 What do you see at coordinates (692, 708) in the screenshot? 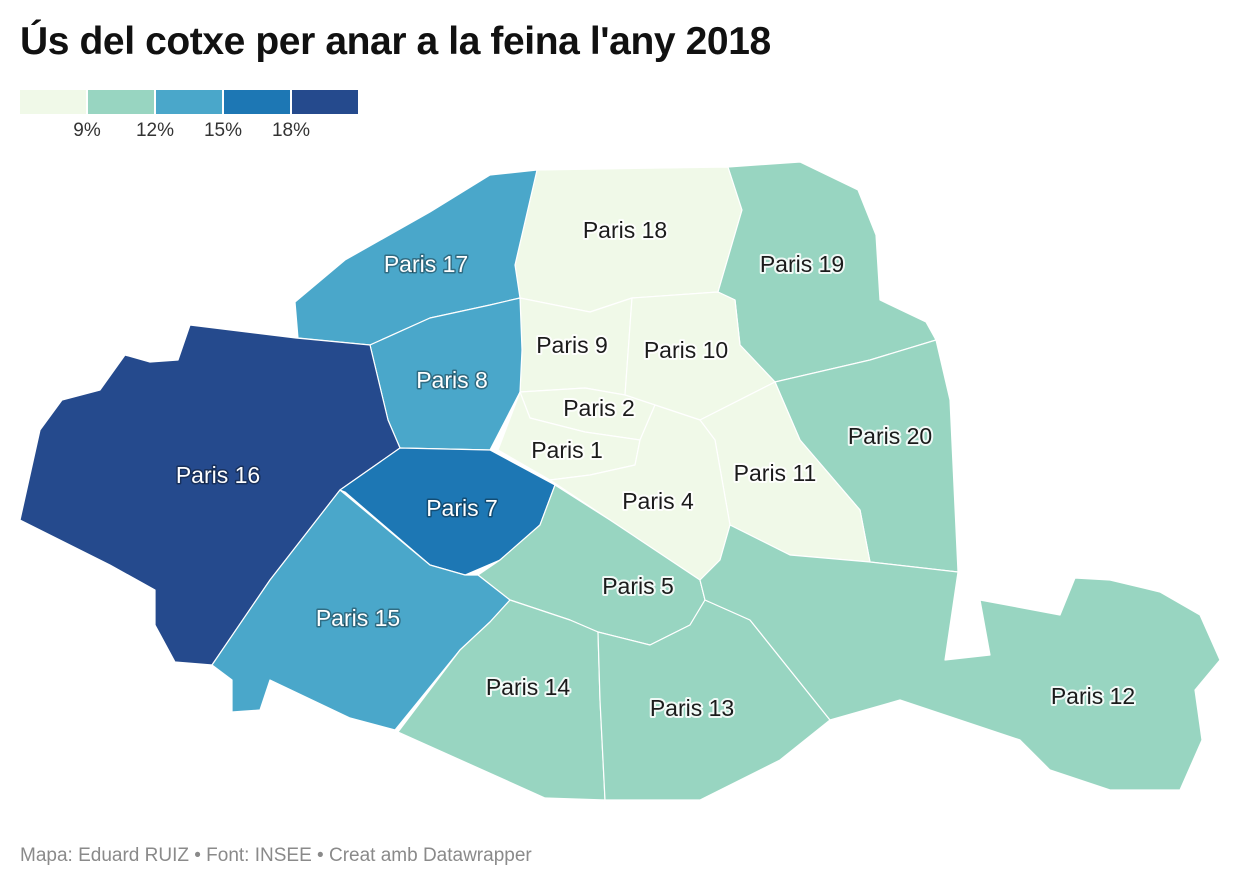
I see `region-label: Paris 13` at bounding box center [692, 708].